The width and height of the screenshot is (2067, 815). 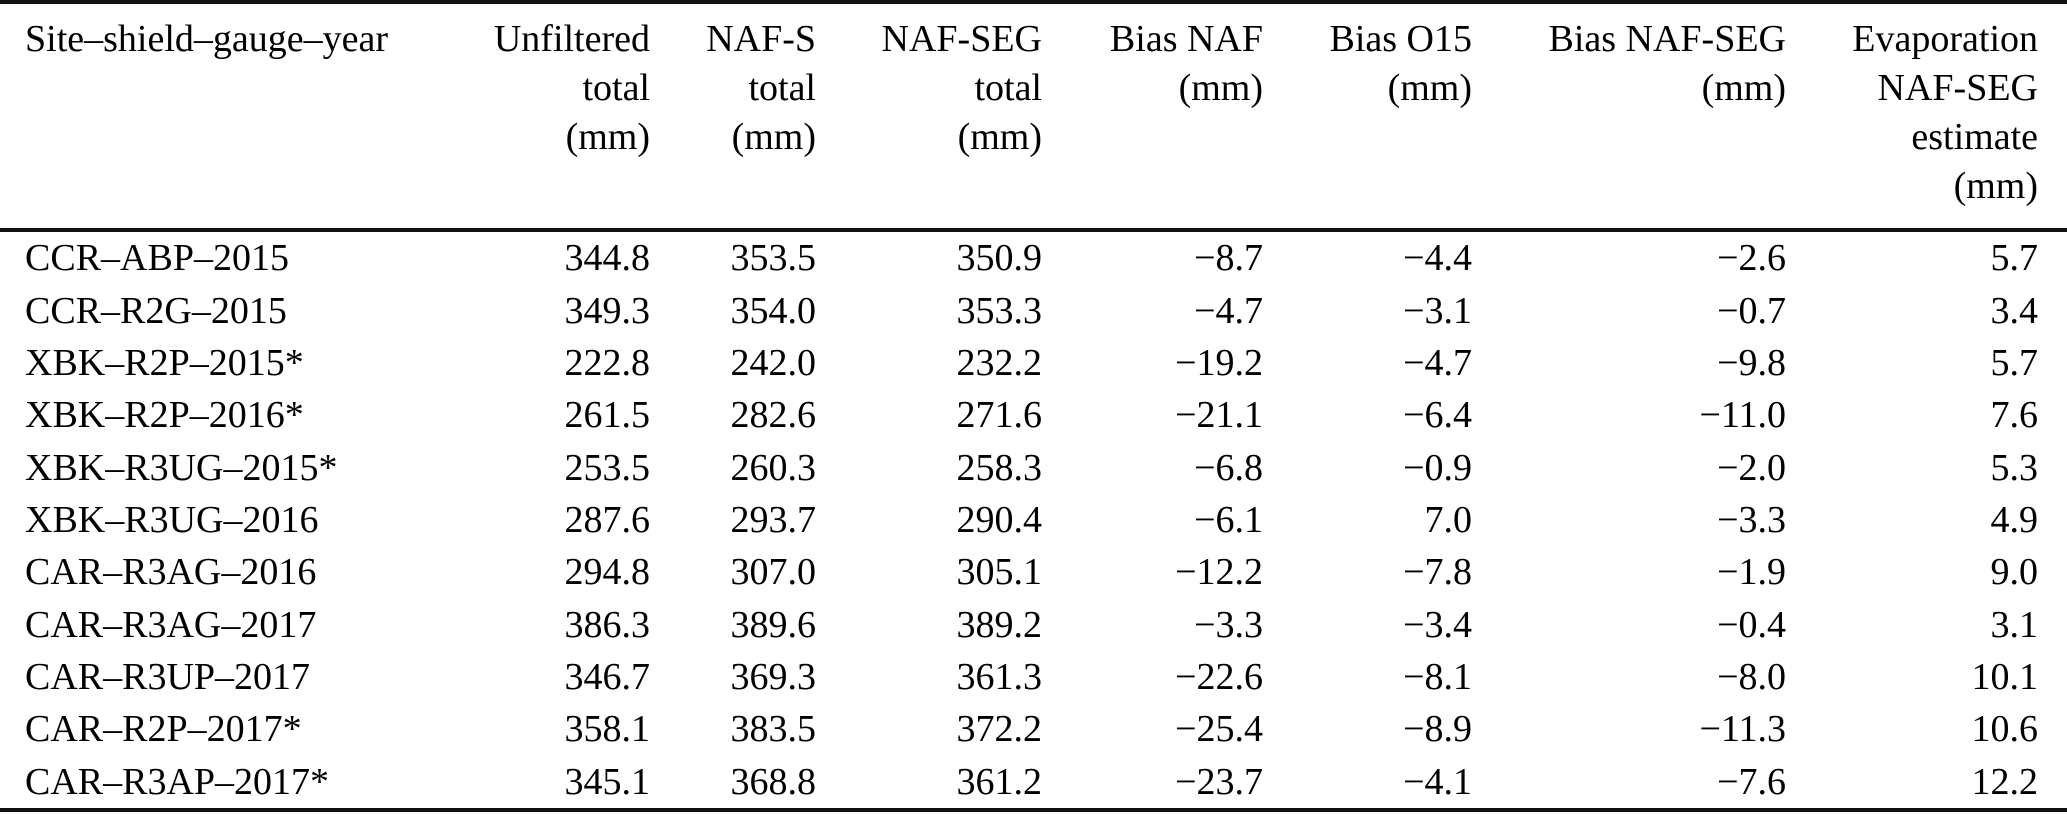 I want to click on column-header-site-shield-gauge-year: Site–shield–gauge–year, so click(x=230, y=118).